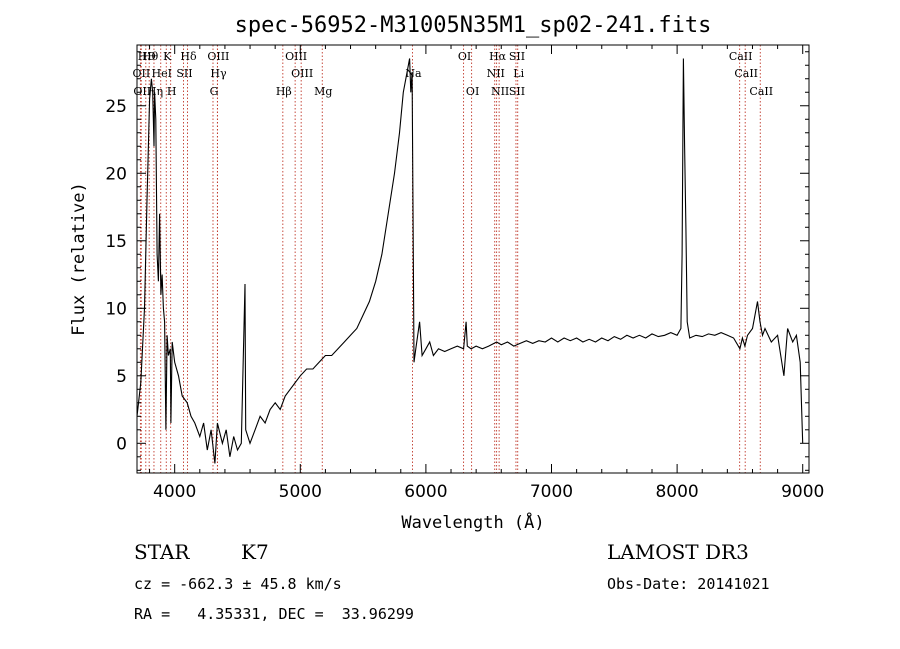 This screenshot has height=649, width=900. I want to click on line-label-7: Hα, so click(498, 56).